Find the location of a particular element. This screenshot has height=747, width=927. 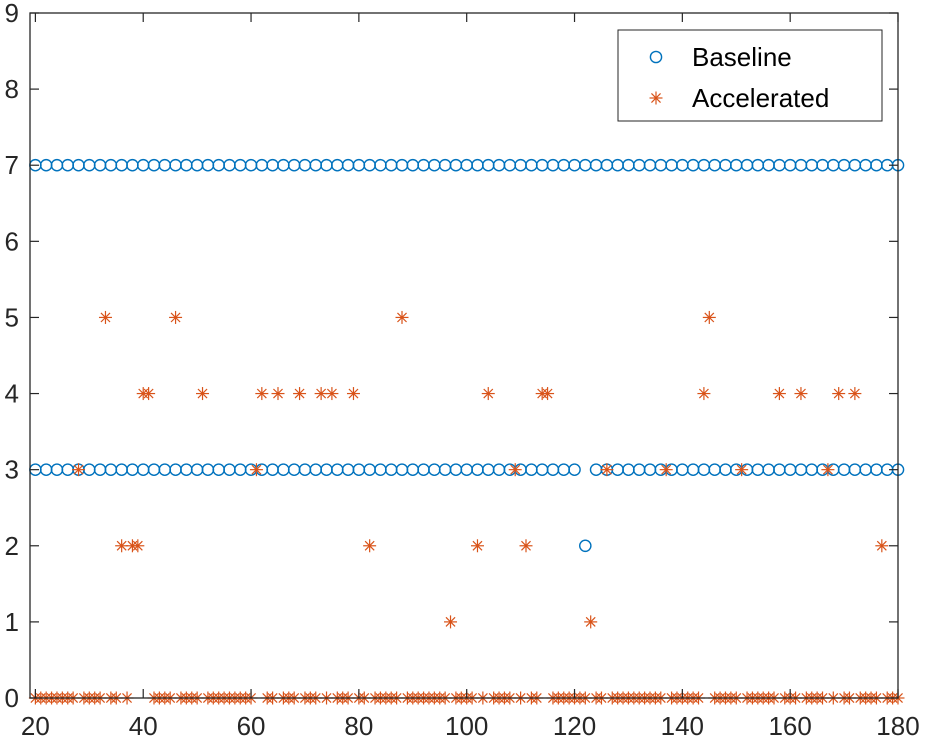

legend-box is located at coordinates (750, 75).